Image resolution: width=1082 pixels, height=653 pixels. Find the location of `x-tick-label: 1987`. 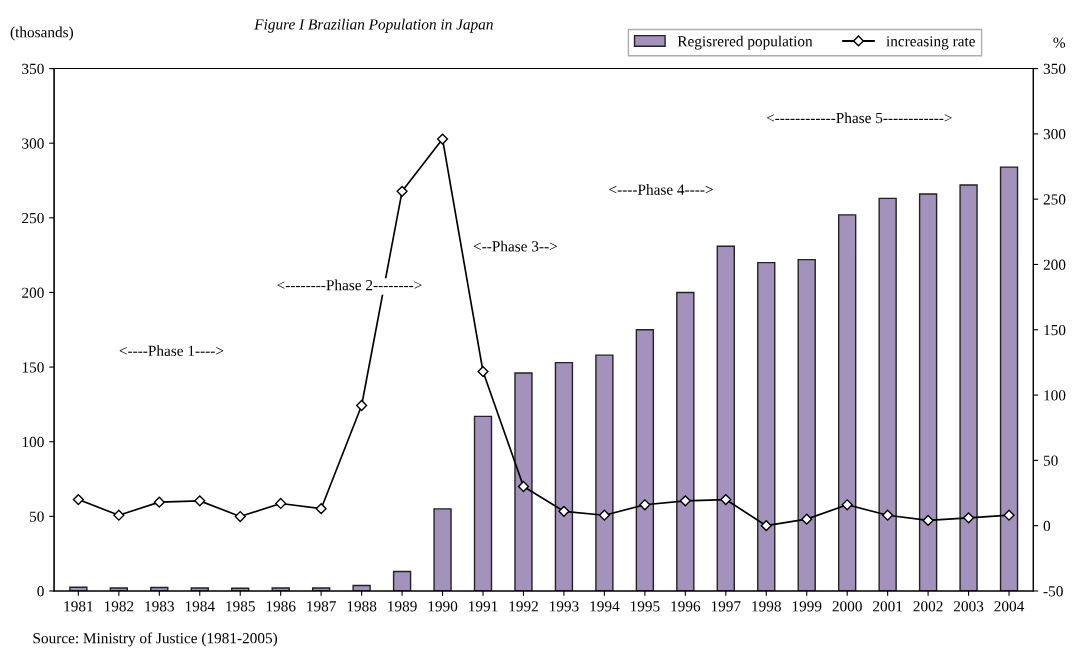

x-tick-label: 1987 is located at coordinates (321, 606).